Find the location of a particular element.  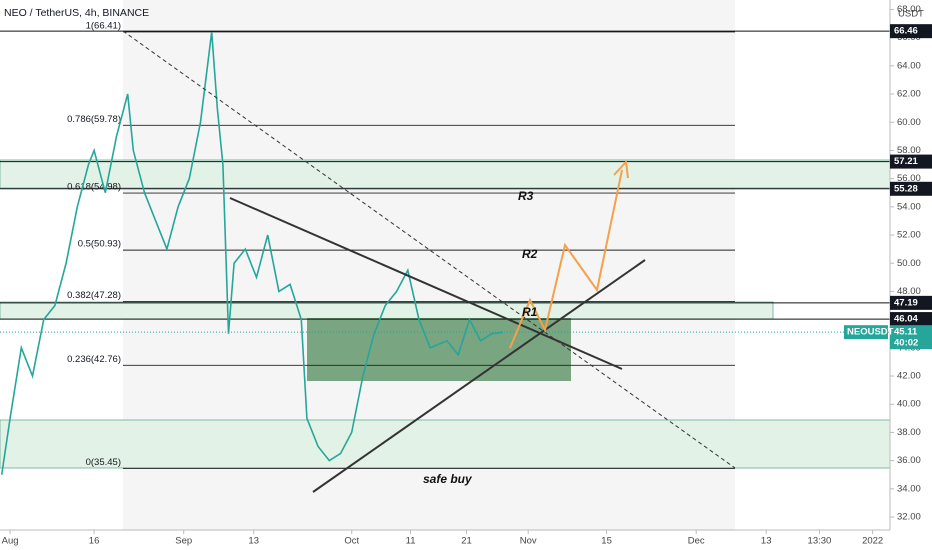

x-tick-label: 21 is located at coordinates (466, 541).